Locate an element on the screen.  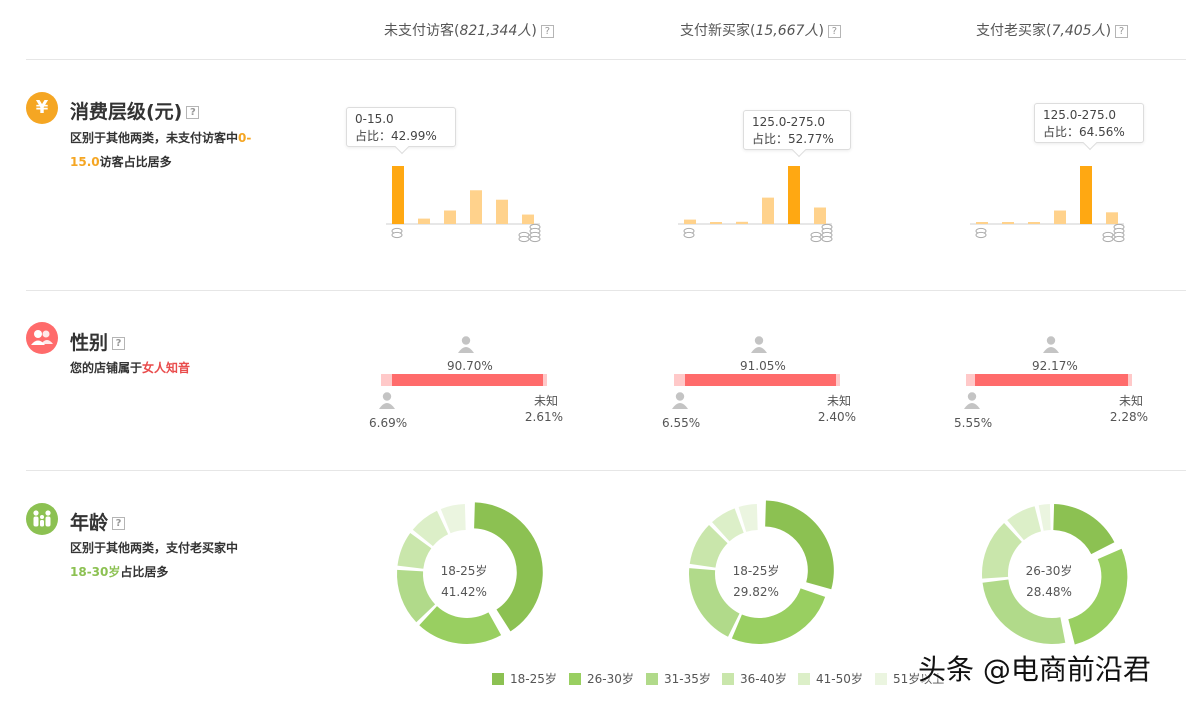
unknown-label: 未知 is located at coordinates (545, 401).